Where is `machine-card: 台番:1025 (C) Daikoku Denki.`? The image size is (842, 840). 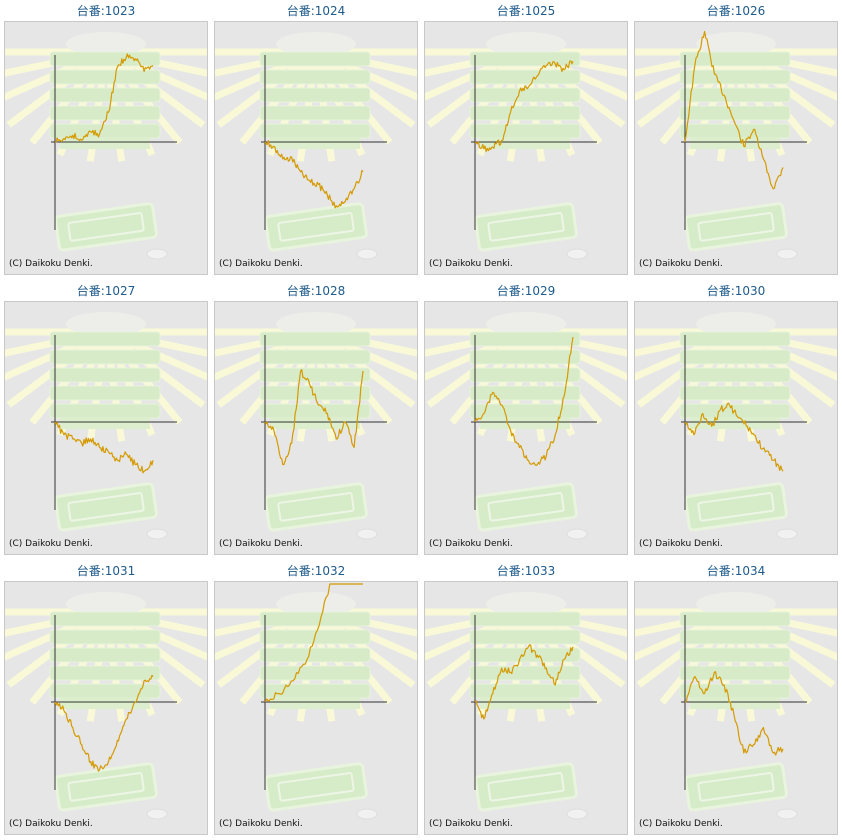
machine-card: 台番:1025 (C) Daikoku Denki. is located at coordinates (526, 140).